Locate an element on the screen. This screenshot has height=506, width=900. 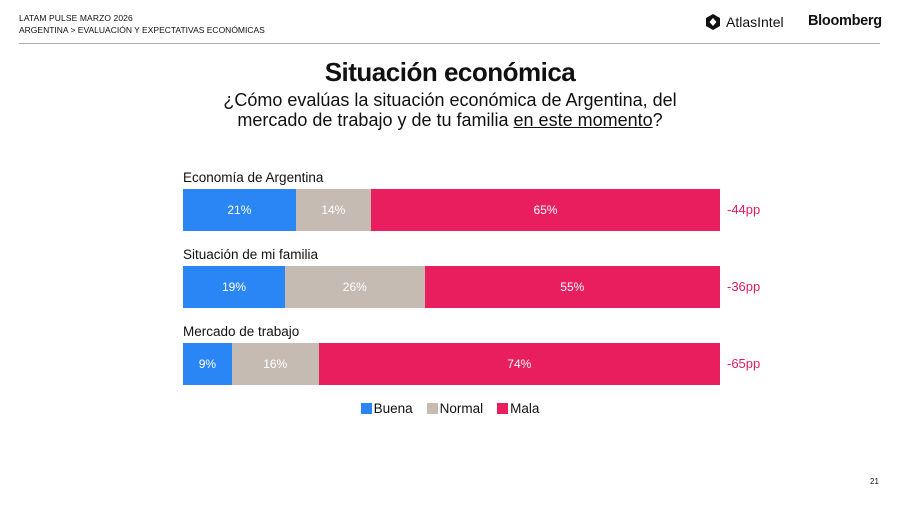
subtitle-underlined: en este momento is located at coordinates (583, 120).